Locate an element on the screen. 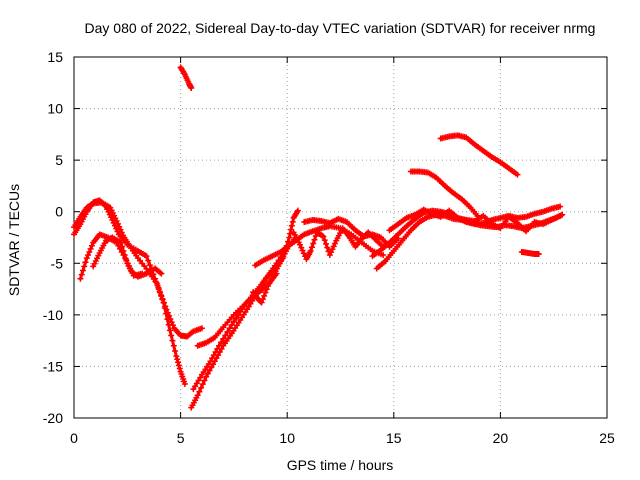 The image size is (640, 480). y-tick-label: 0 is located at coordinates (59, 212).